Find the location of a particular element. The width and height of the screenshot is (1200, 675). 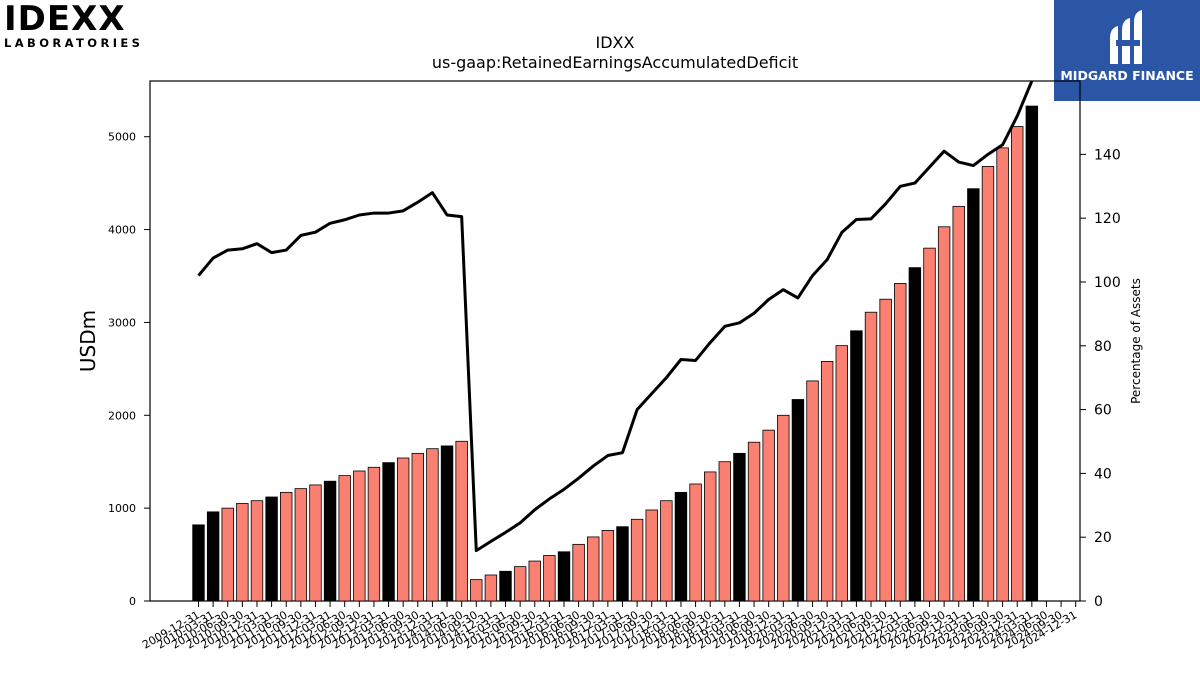

y-tick-label: 3000 is located at coordinates (122, 322).